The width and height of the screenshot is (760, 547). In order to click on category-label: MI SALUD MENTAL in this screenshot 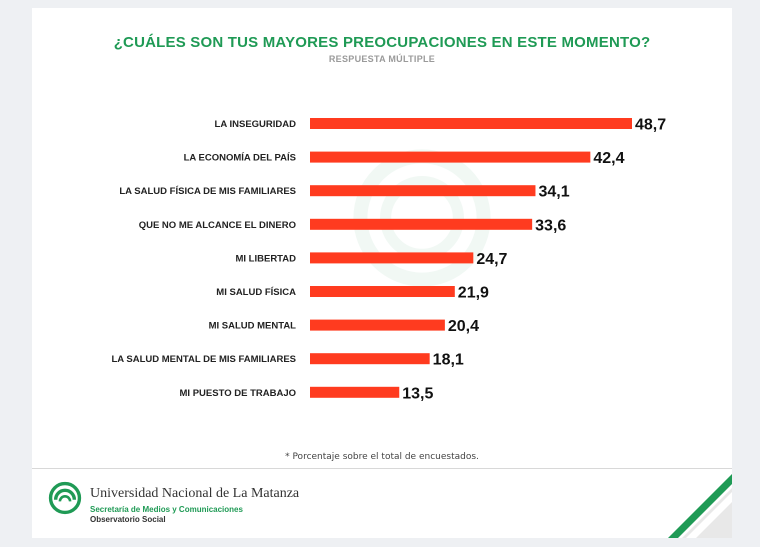, I will do `click(253, 326)`.